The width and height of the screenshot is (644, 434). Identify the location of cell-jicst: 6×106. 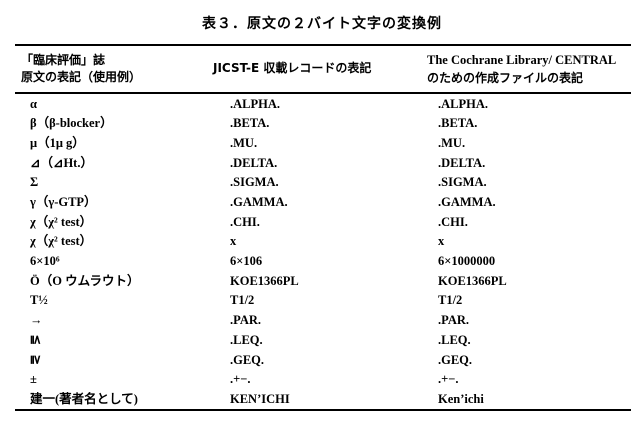
(302, 262).